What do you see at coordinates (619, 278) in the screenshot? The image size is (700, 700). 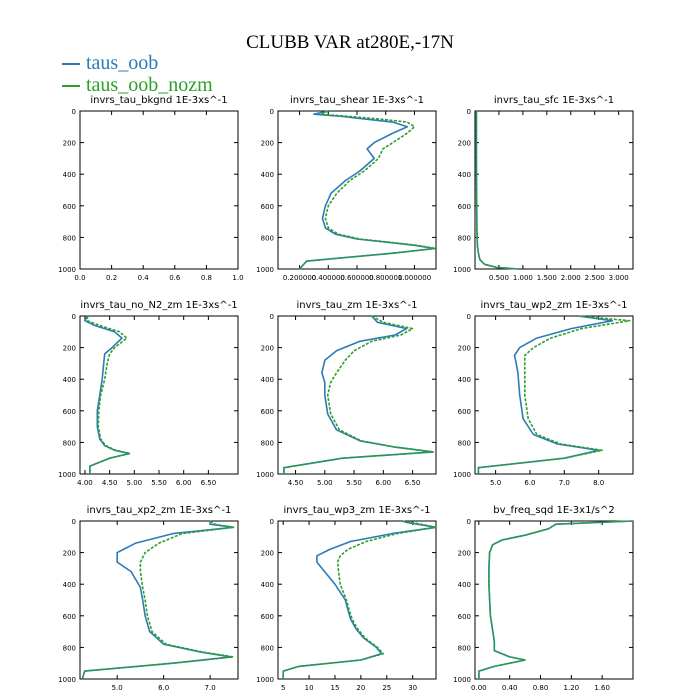 I see `x-tick-label: 3.000` at bounding box center [619, 278].